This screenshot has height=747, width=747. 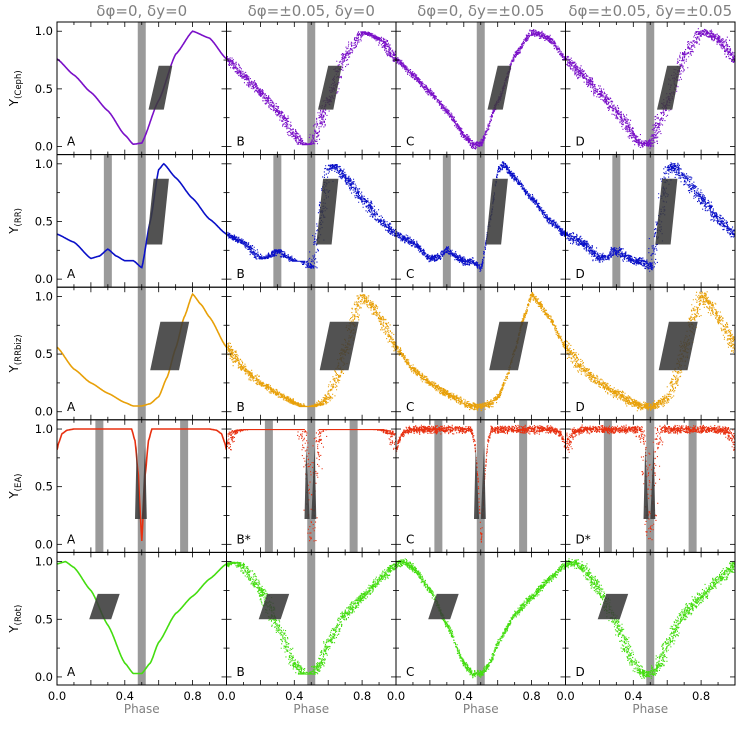 What do you see at coordinates (19, 217) in the screenshot?
I see `y-axis-label-sub: (RR)` at bounding box center [19, 217].